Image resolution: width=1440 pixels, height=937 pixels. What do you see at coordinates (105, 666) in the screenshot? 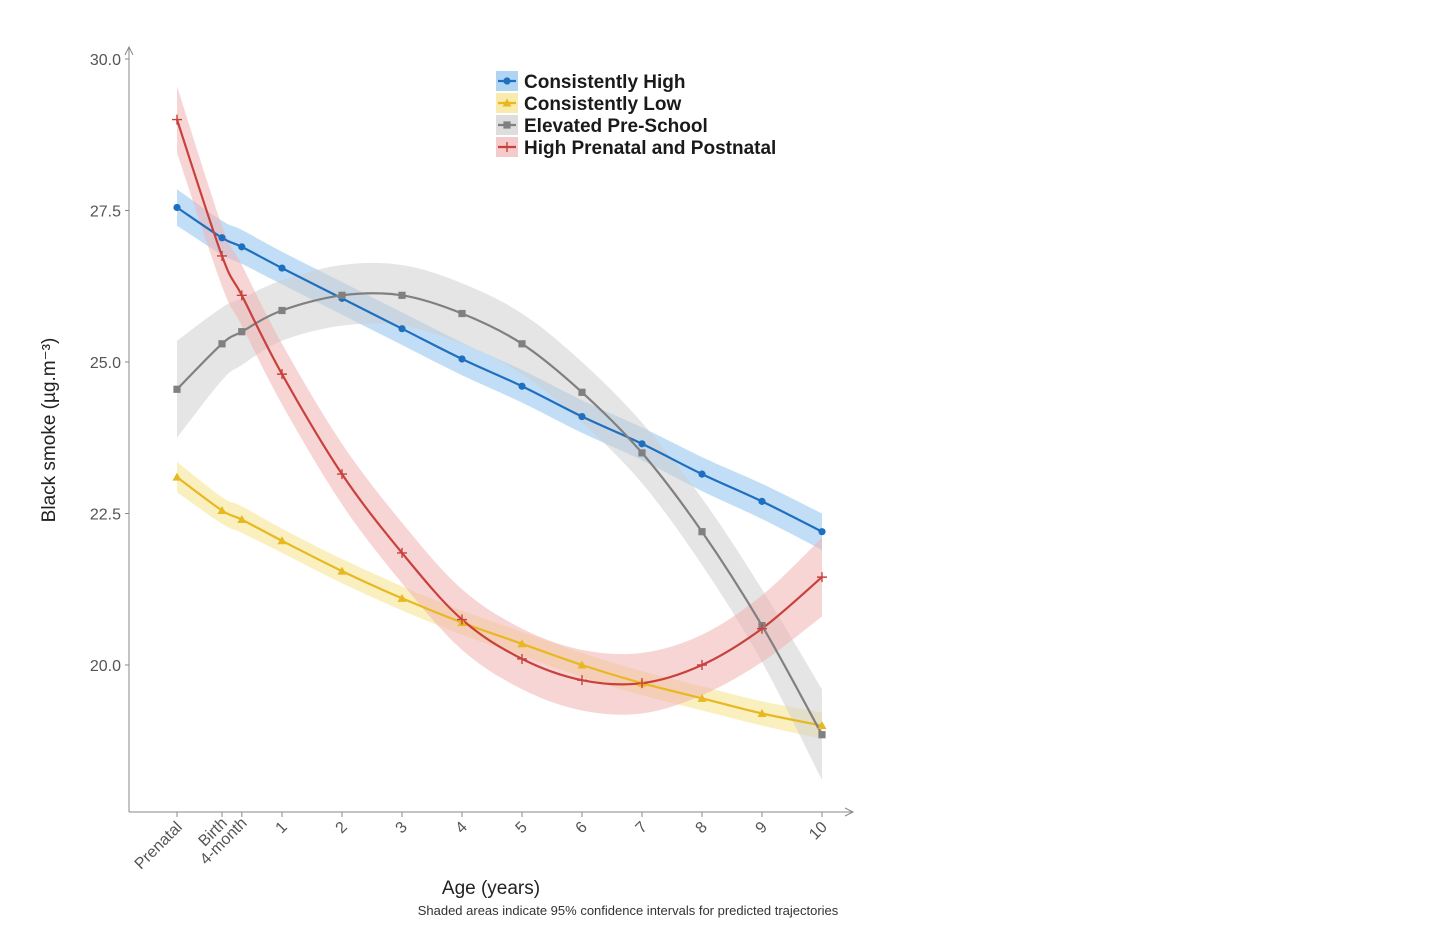
I see `y-tick-label: 20.0` at bounding box center [105, 666].